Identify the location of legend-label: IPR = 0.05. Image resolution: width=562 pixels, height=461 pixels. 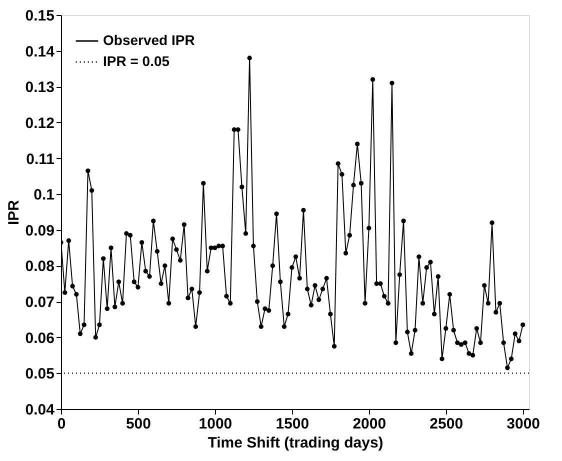
(136, 61).